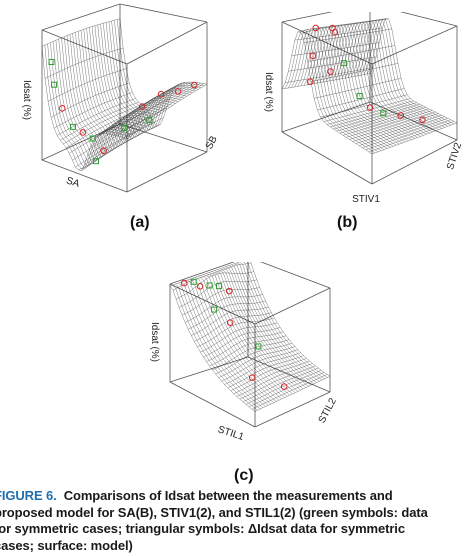 This screenshot has height=556, width=474. What do you see at coordinates (347, 222) in the screenshot?
I see `panel-label-b: (b)` at bounding box center [347, 222].